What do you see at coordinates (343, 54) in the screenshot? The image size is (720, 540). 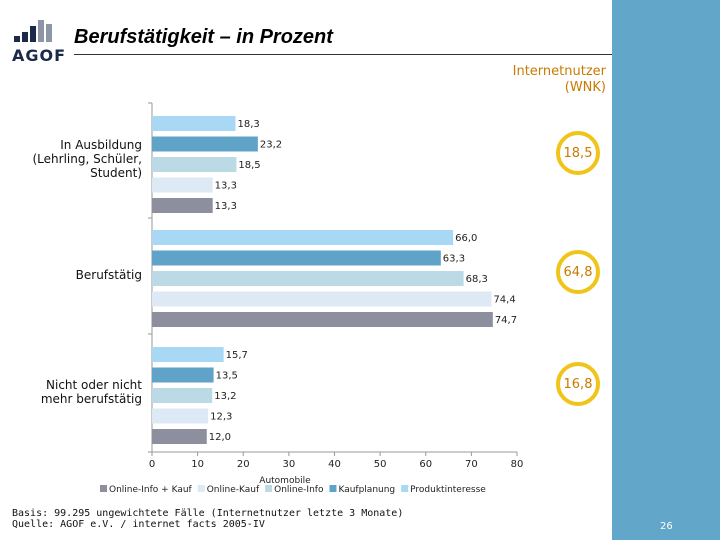 I see `title-divider` at bounding box center [343, 54].